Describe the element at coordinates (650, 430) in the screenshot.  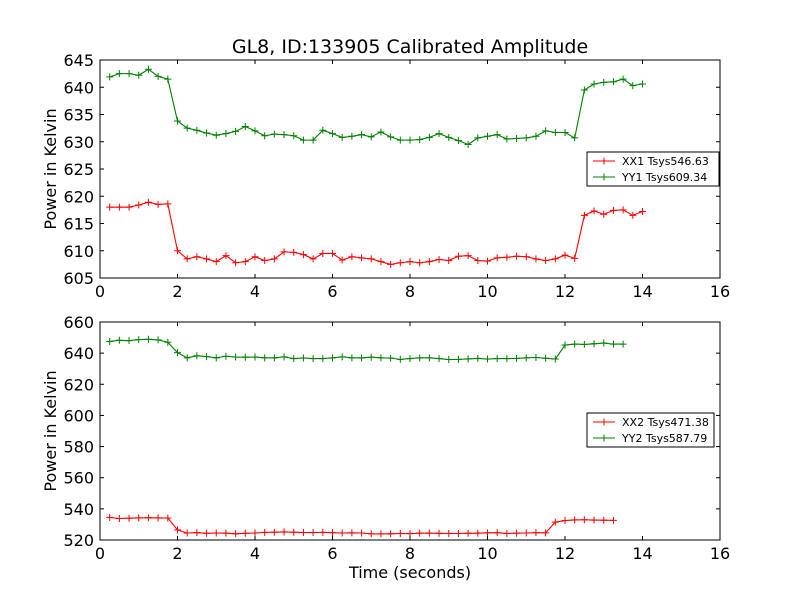
I see `bottom-legend: XX2 Tsys471.38 YY2 Tsys587.79` at that location.